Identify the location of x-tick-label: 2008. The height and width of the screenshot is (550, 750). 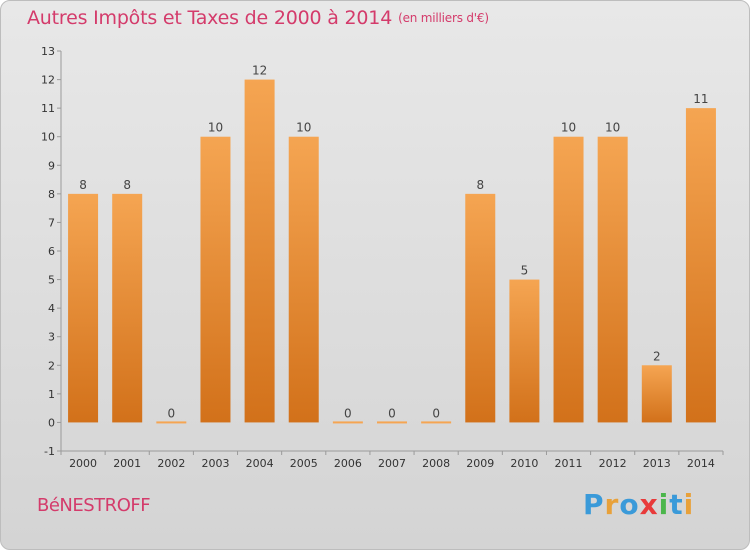
(436, 463).